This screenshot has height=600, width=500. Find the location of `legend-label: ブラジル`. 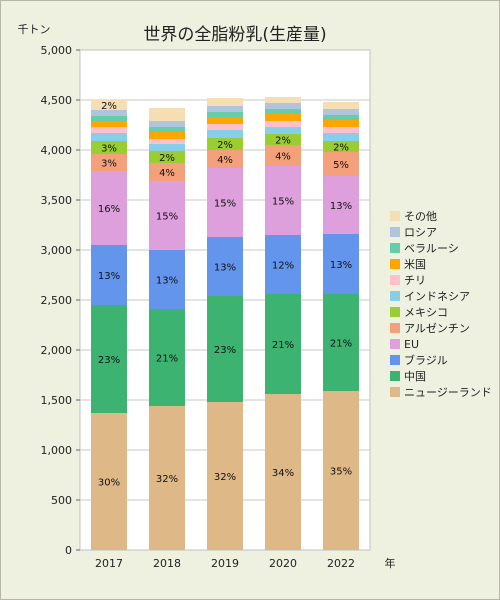

legend-label: ブラジル is located at coordinates (426, 360).